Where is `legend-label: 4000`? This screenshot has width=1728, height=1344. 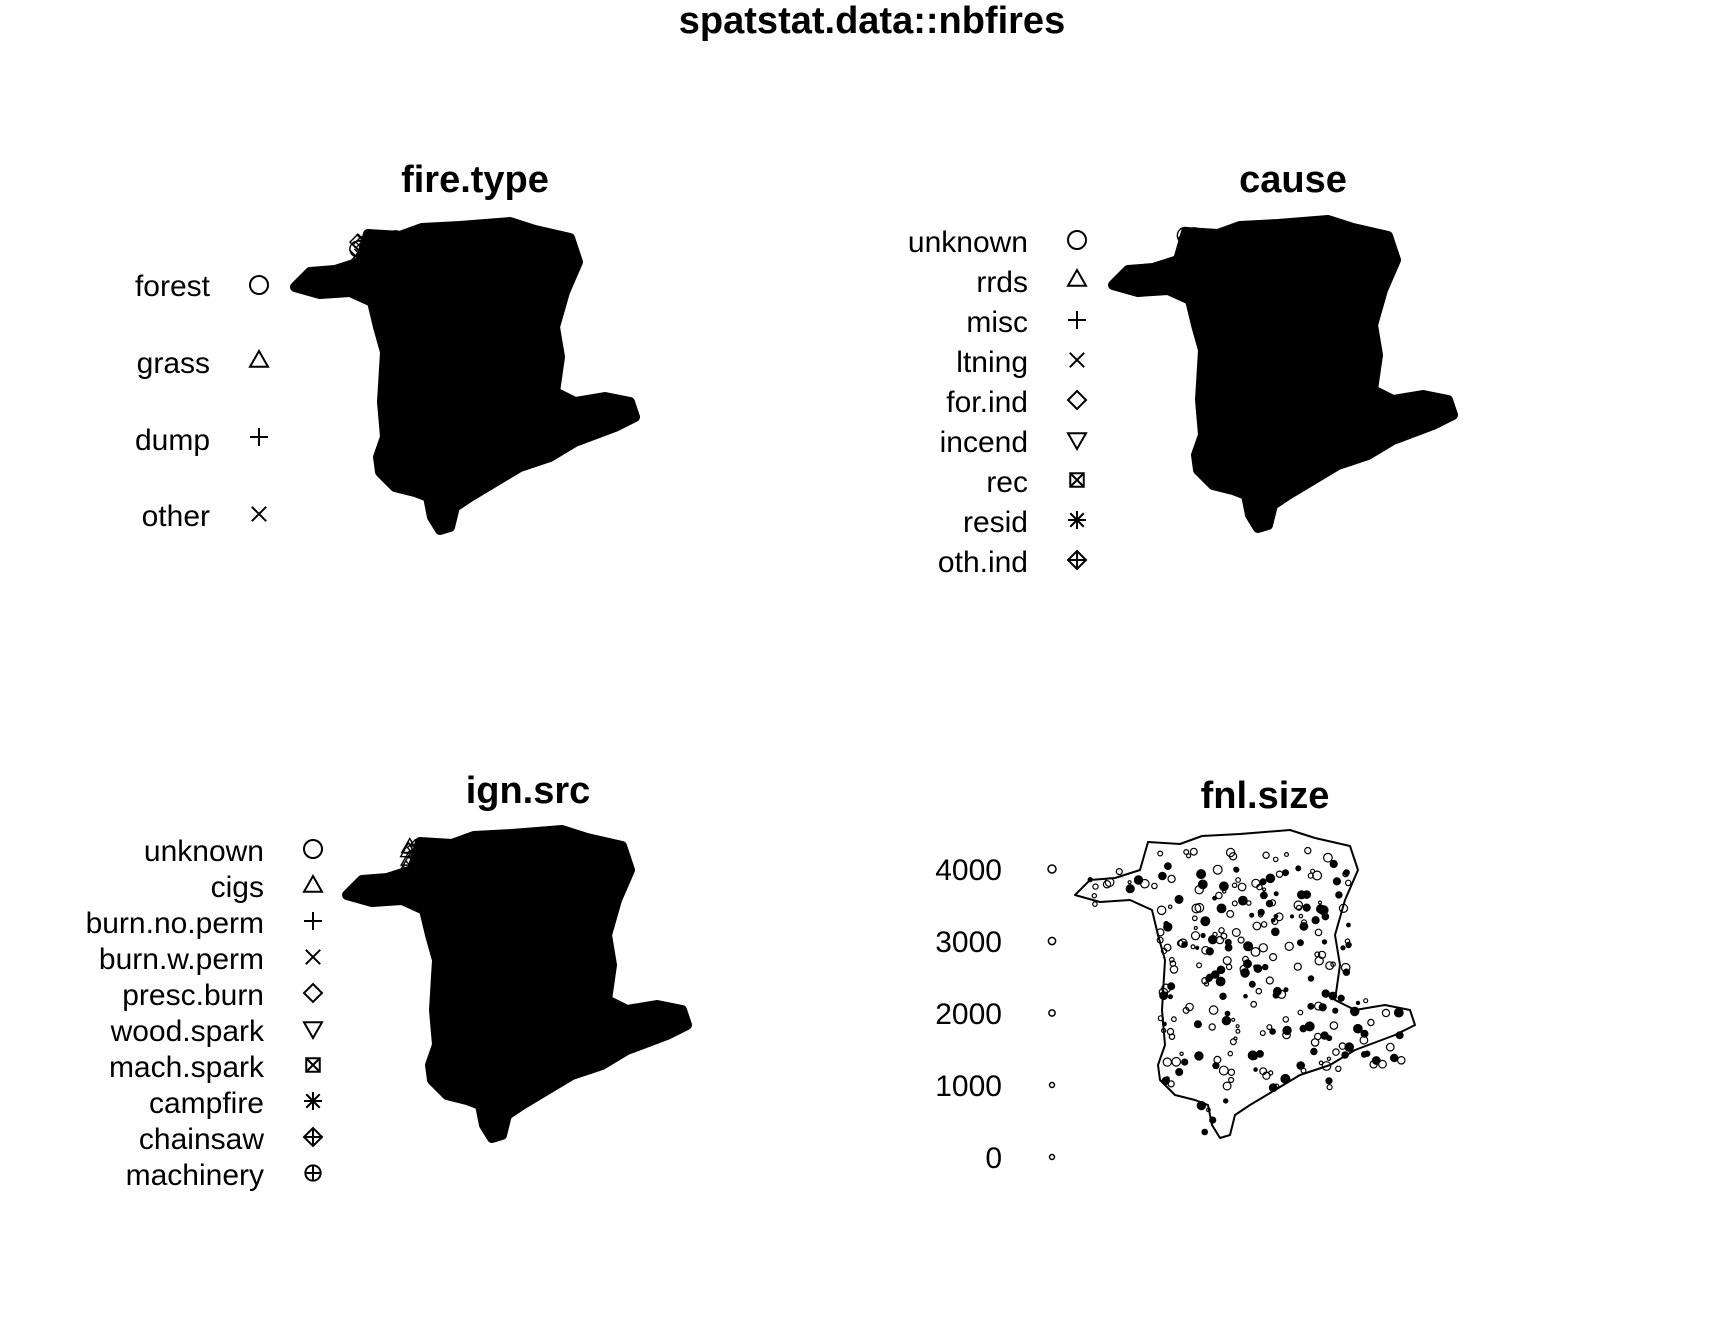 legend-label: 4000 is located at coordinates (968, 870).